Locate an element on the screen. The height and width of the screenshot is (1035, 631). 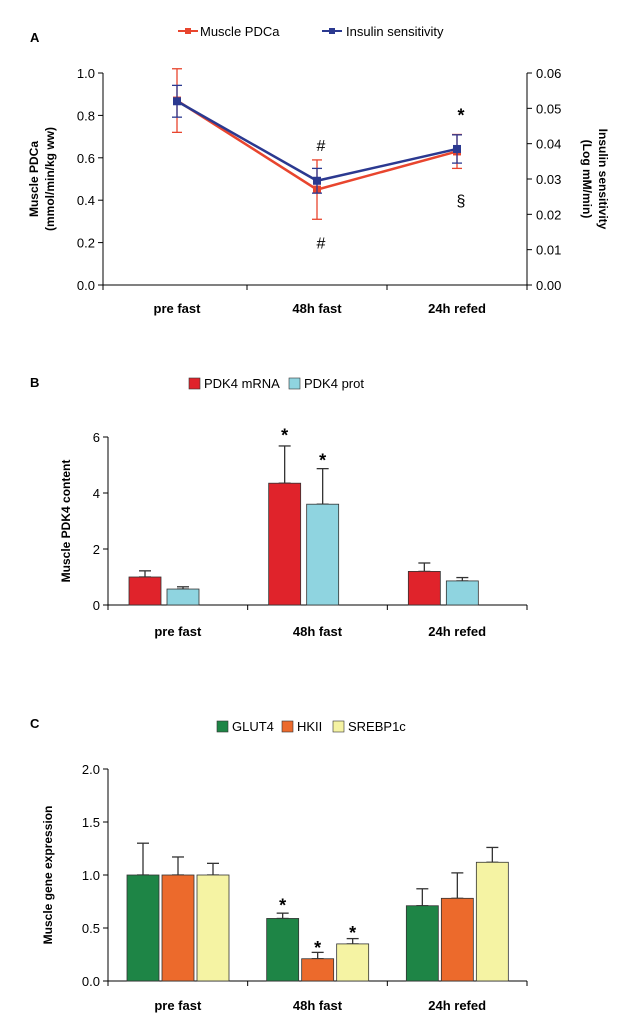
panel-c-category-label: 24h refed is located at coordinates (457, 1005).